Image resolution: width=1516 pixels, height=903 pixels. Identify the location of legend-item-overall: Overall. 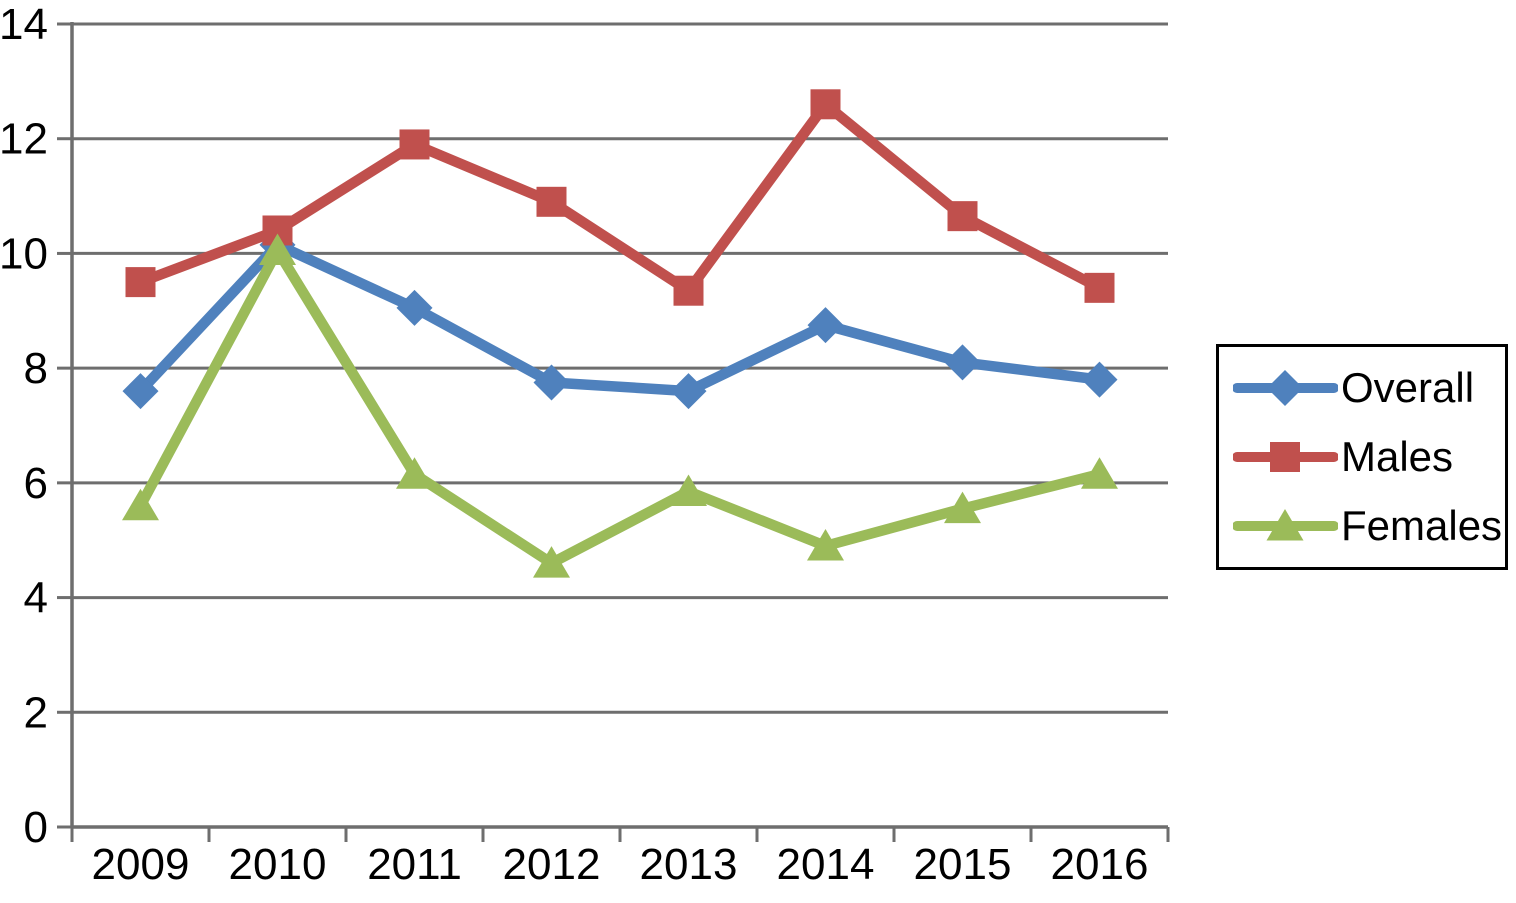
(1369, 387).